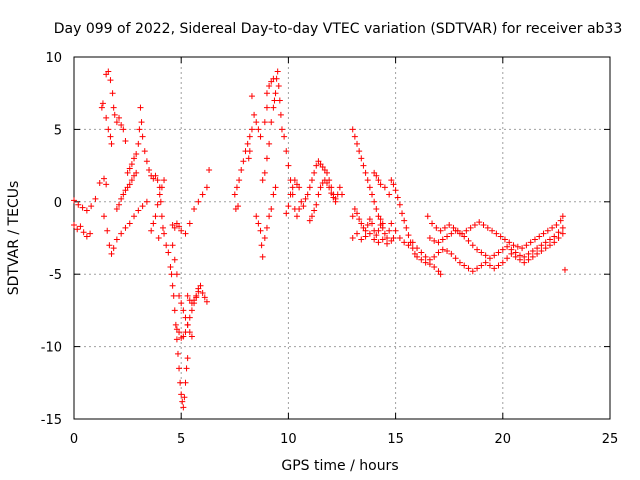 This screenshot has width=640, height=480. I want to click on y-tick-label: -5, so click(55, 275).